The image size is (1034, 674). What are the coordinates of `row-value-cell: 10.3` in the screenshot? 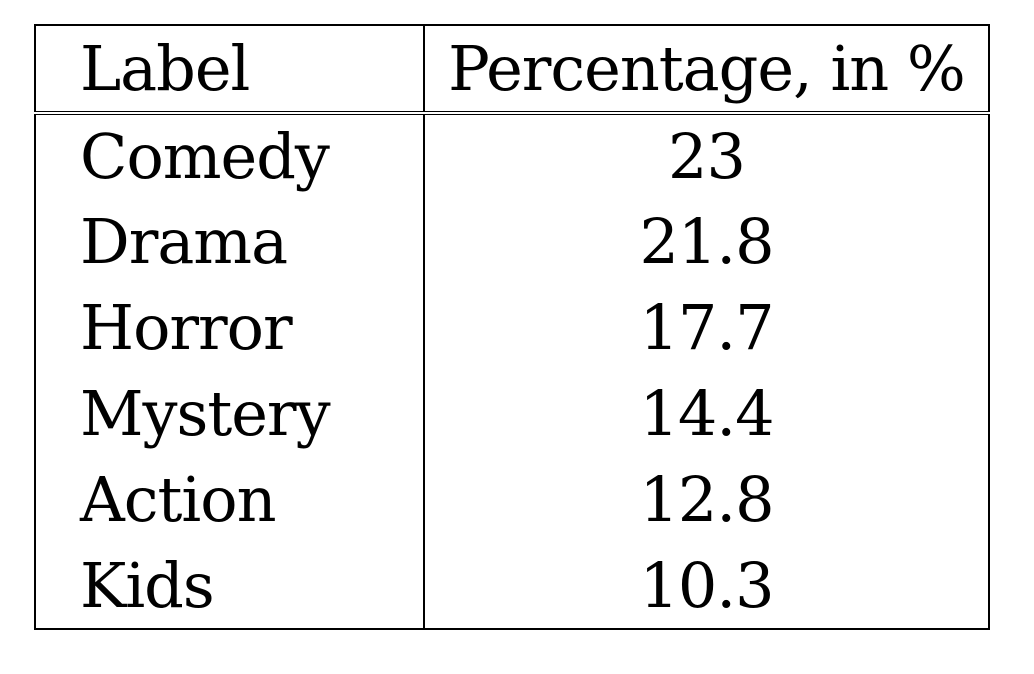 It's located at (706, 586).